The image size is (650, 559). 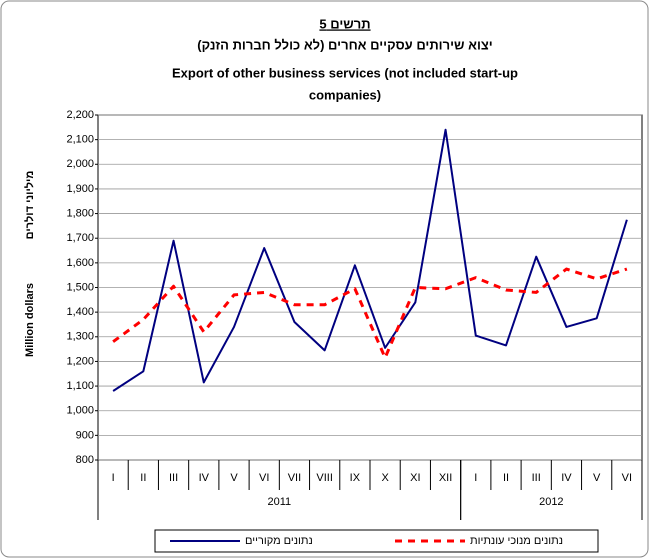 What do you see at coordinates (385, 478) in the screenshot?
I see `x-tick-label: X` at bounding box center [385, 478].